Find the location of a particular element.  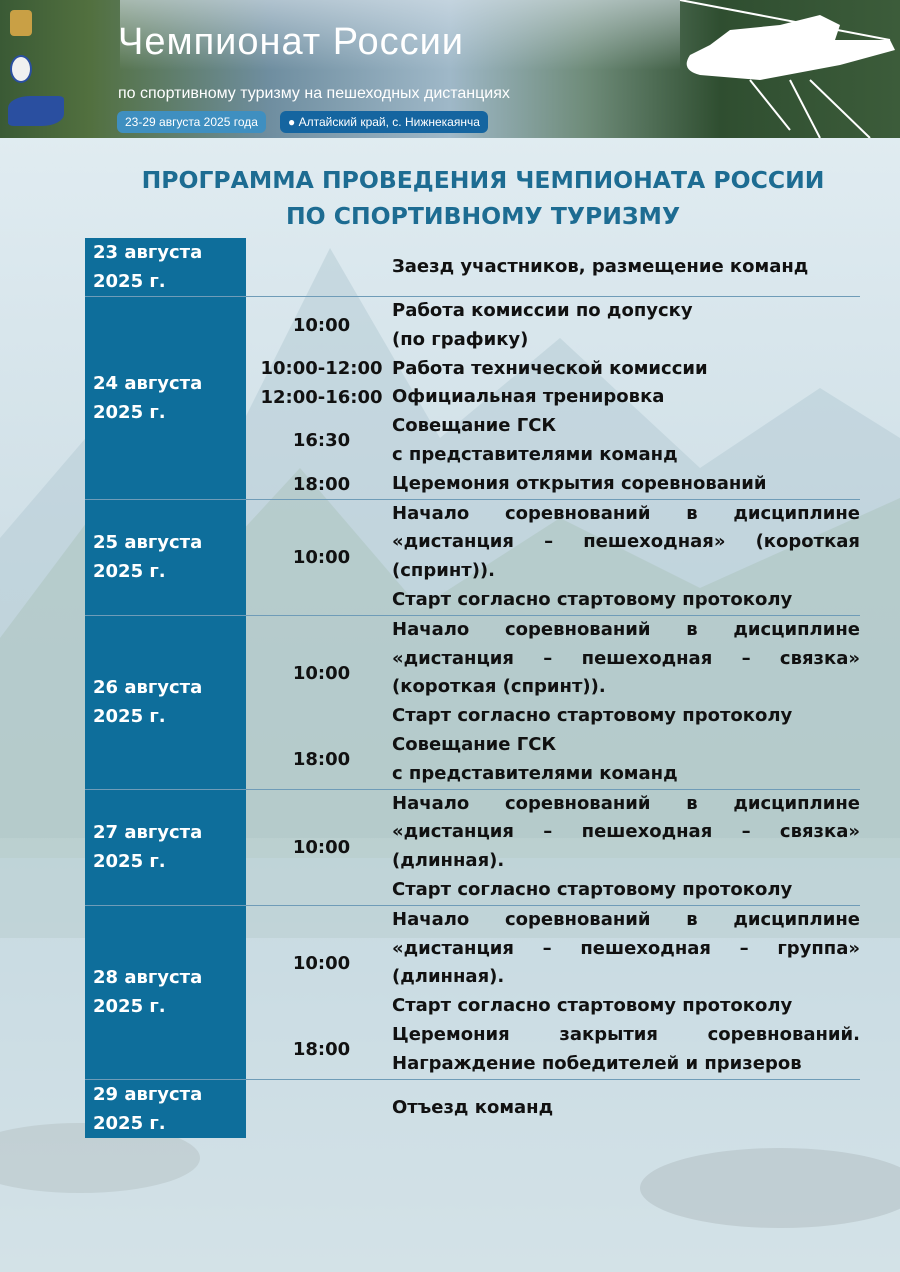

event-description: Совещание ГСК с представителями команд is located at coordinates (624, 760).